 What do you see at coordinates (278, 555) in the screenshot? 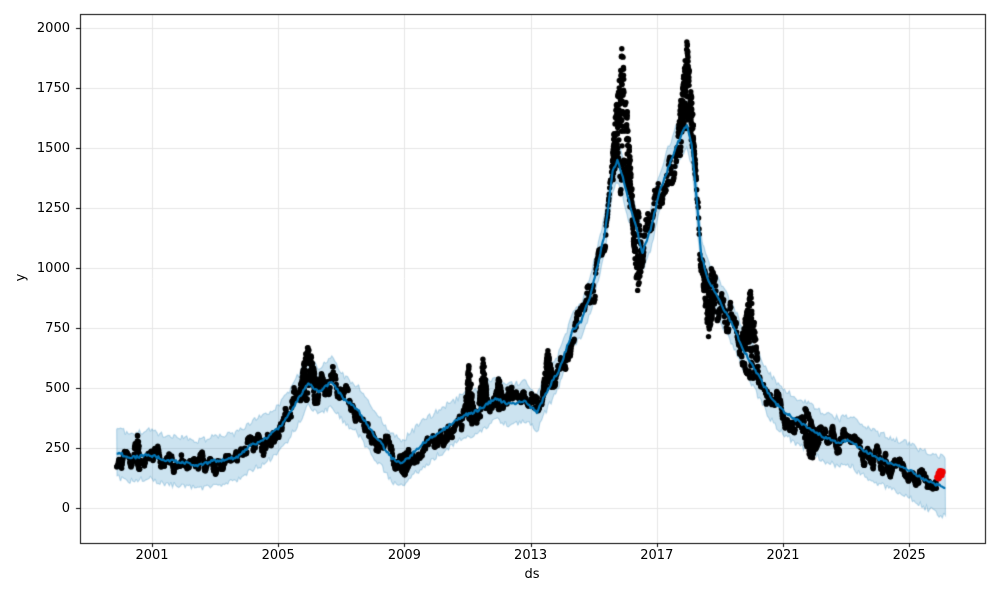
I see `x-tick-label-2005: 2005` at bounding box center [278, 555].